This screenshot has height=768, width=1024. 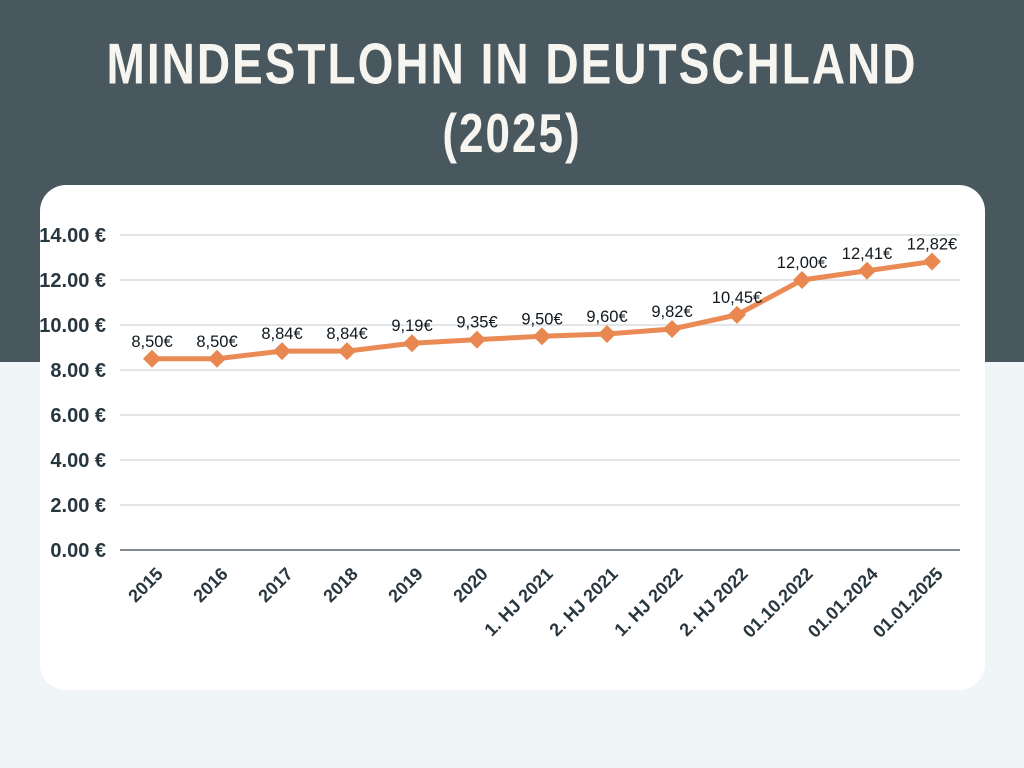 What do you see at coordinates (908, 603) in the screenshot?
I see `x-tick-label: 01.01.2025` at bounding box center [908, 603].